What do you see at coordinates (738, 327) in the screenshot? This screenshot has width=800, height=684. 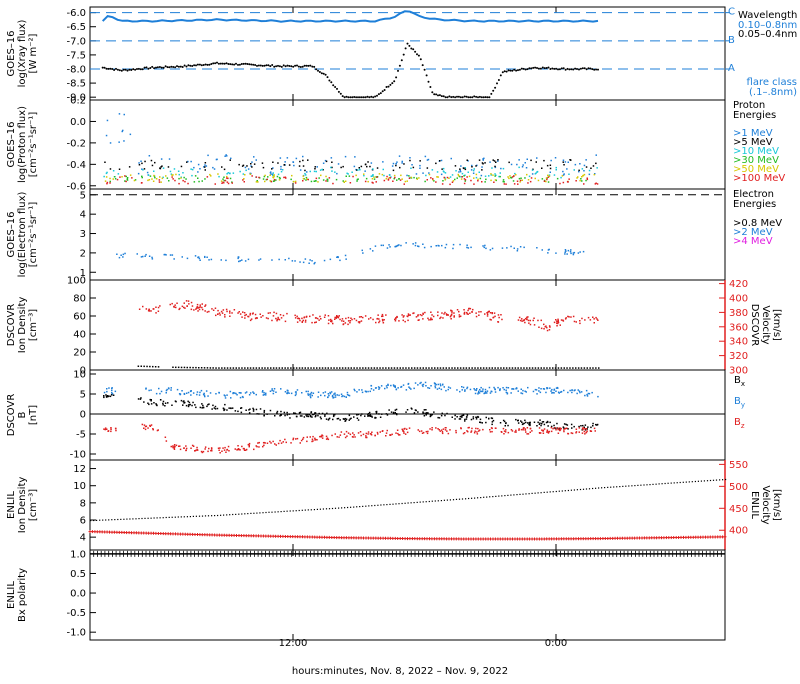 I see `y-right-tick-label: 360` at bounding box center [738, 327].